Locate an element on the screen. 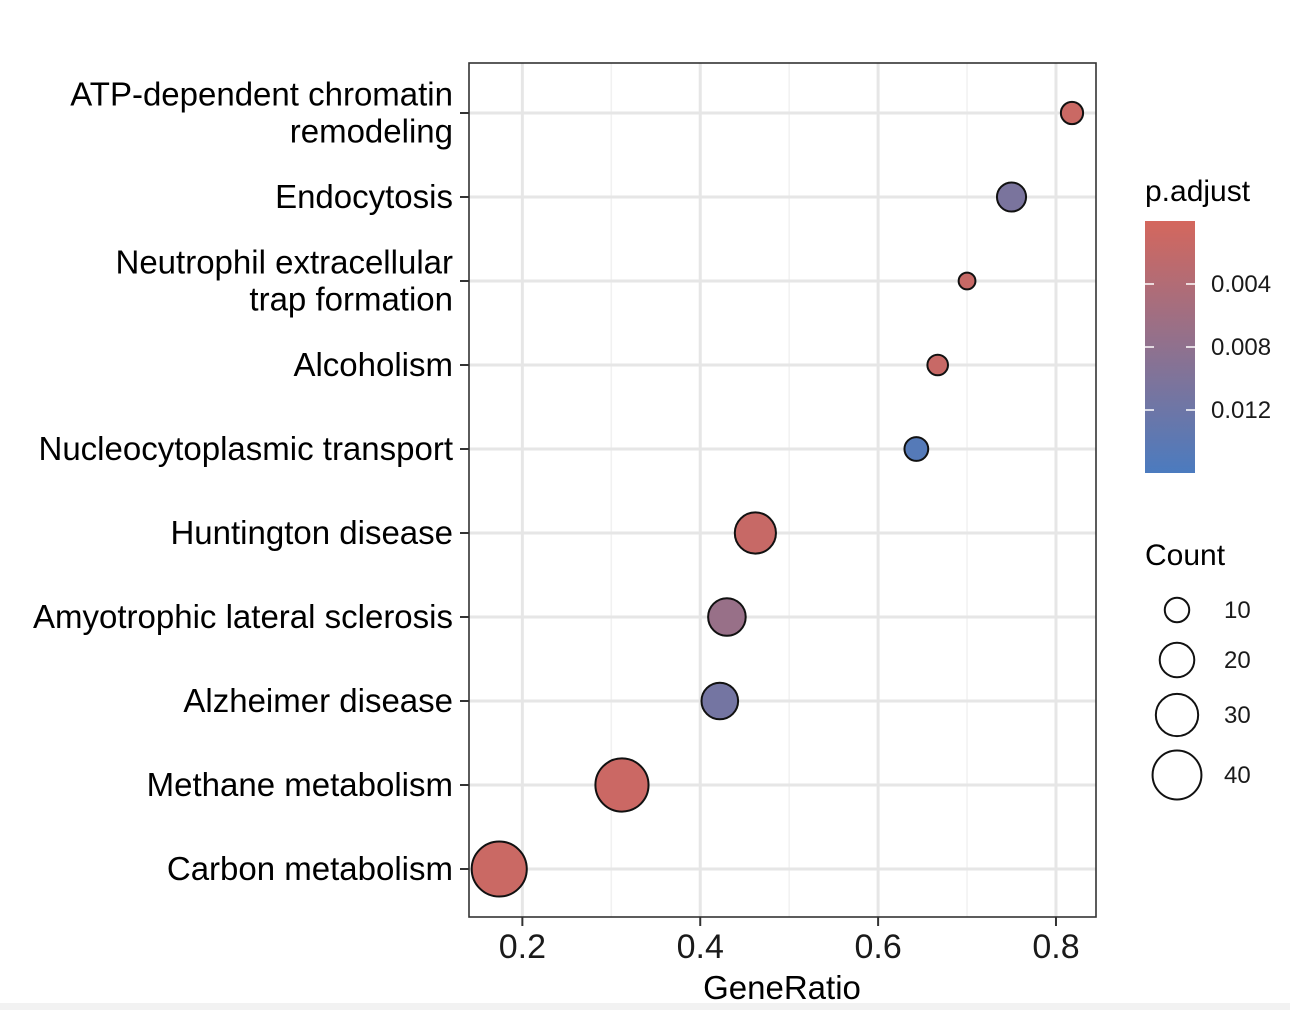  y-tick-label: trap formation is located at coordinates (351, 299).